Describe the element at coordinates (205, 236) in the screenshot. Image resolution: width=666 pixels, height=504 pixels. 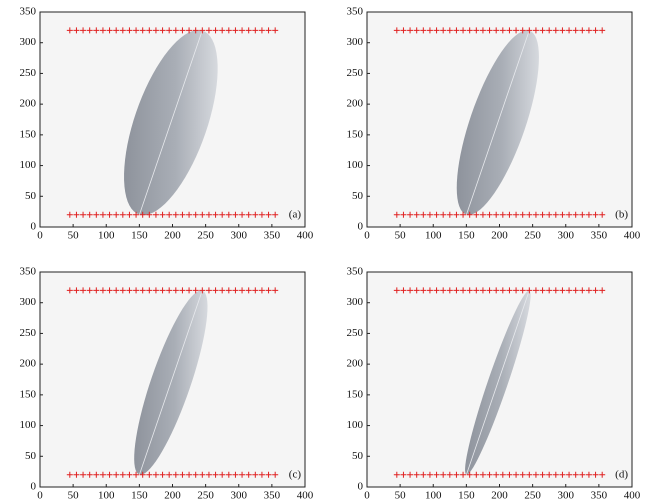
I see `x-tick-label: 250` at that location.